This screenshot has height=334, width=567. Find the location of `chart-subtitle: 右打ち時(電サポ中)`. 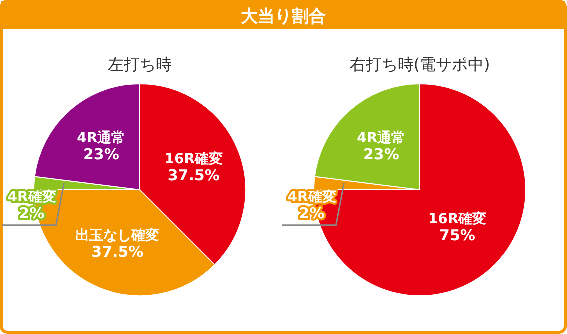

chart-subtitle: 右打ち時(電サポ中) is located at coordinates (420, 64).